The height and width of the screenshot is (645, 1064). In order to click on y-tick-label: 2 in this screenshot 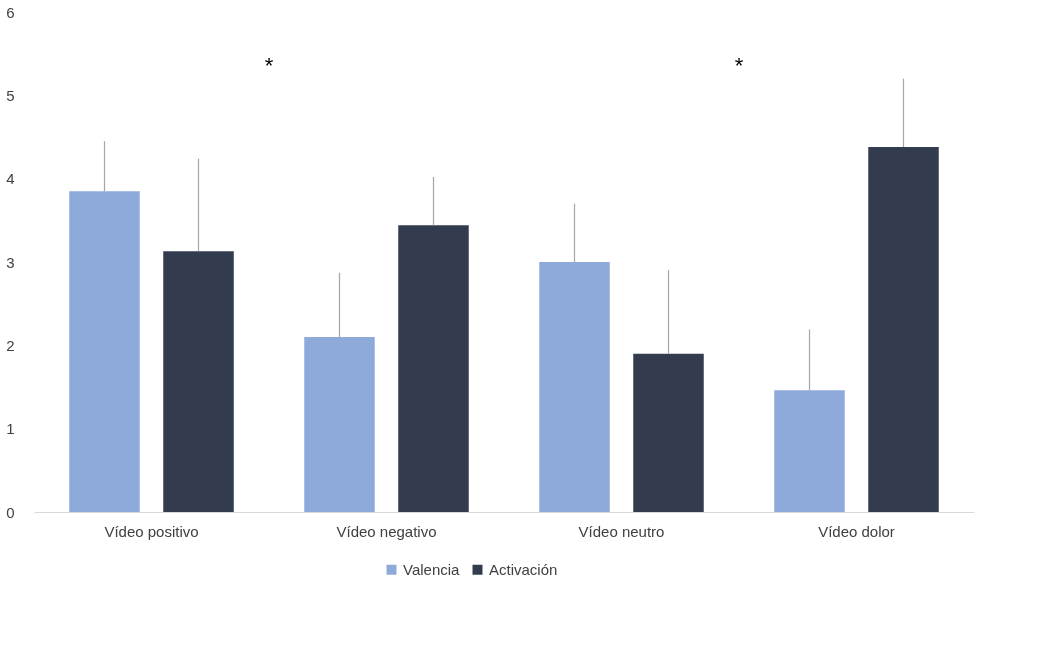, I will do `click(10, 345)`.